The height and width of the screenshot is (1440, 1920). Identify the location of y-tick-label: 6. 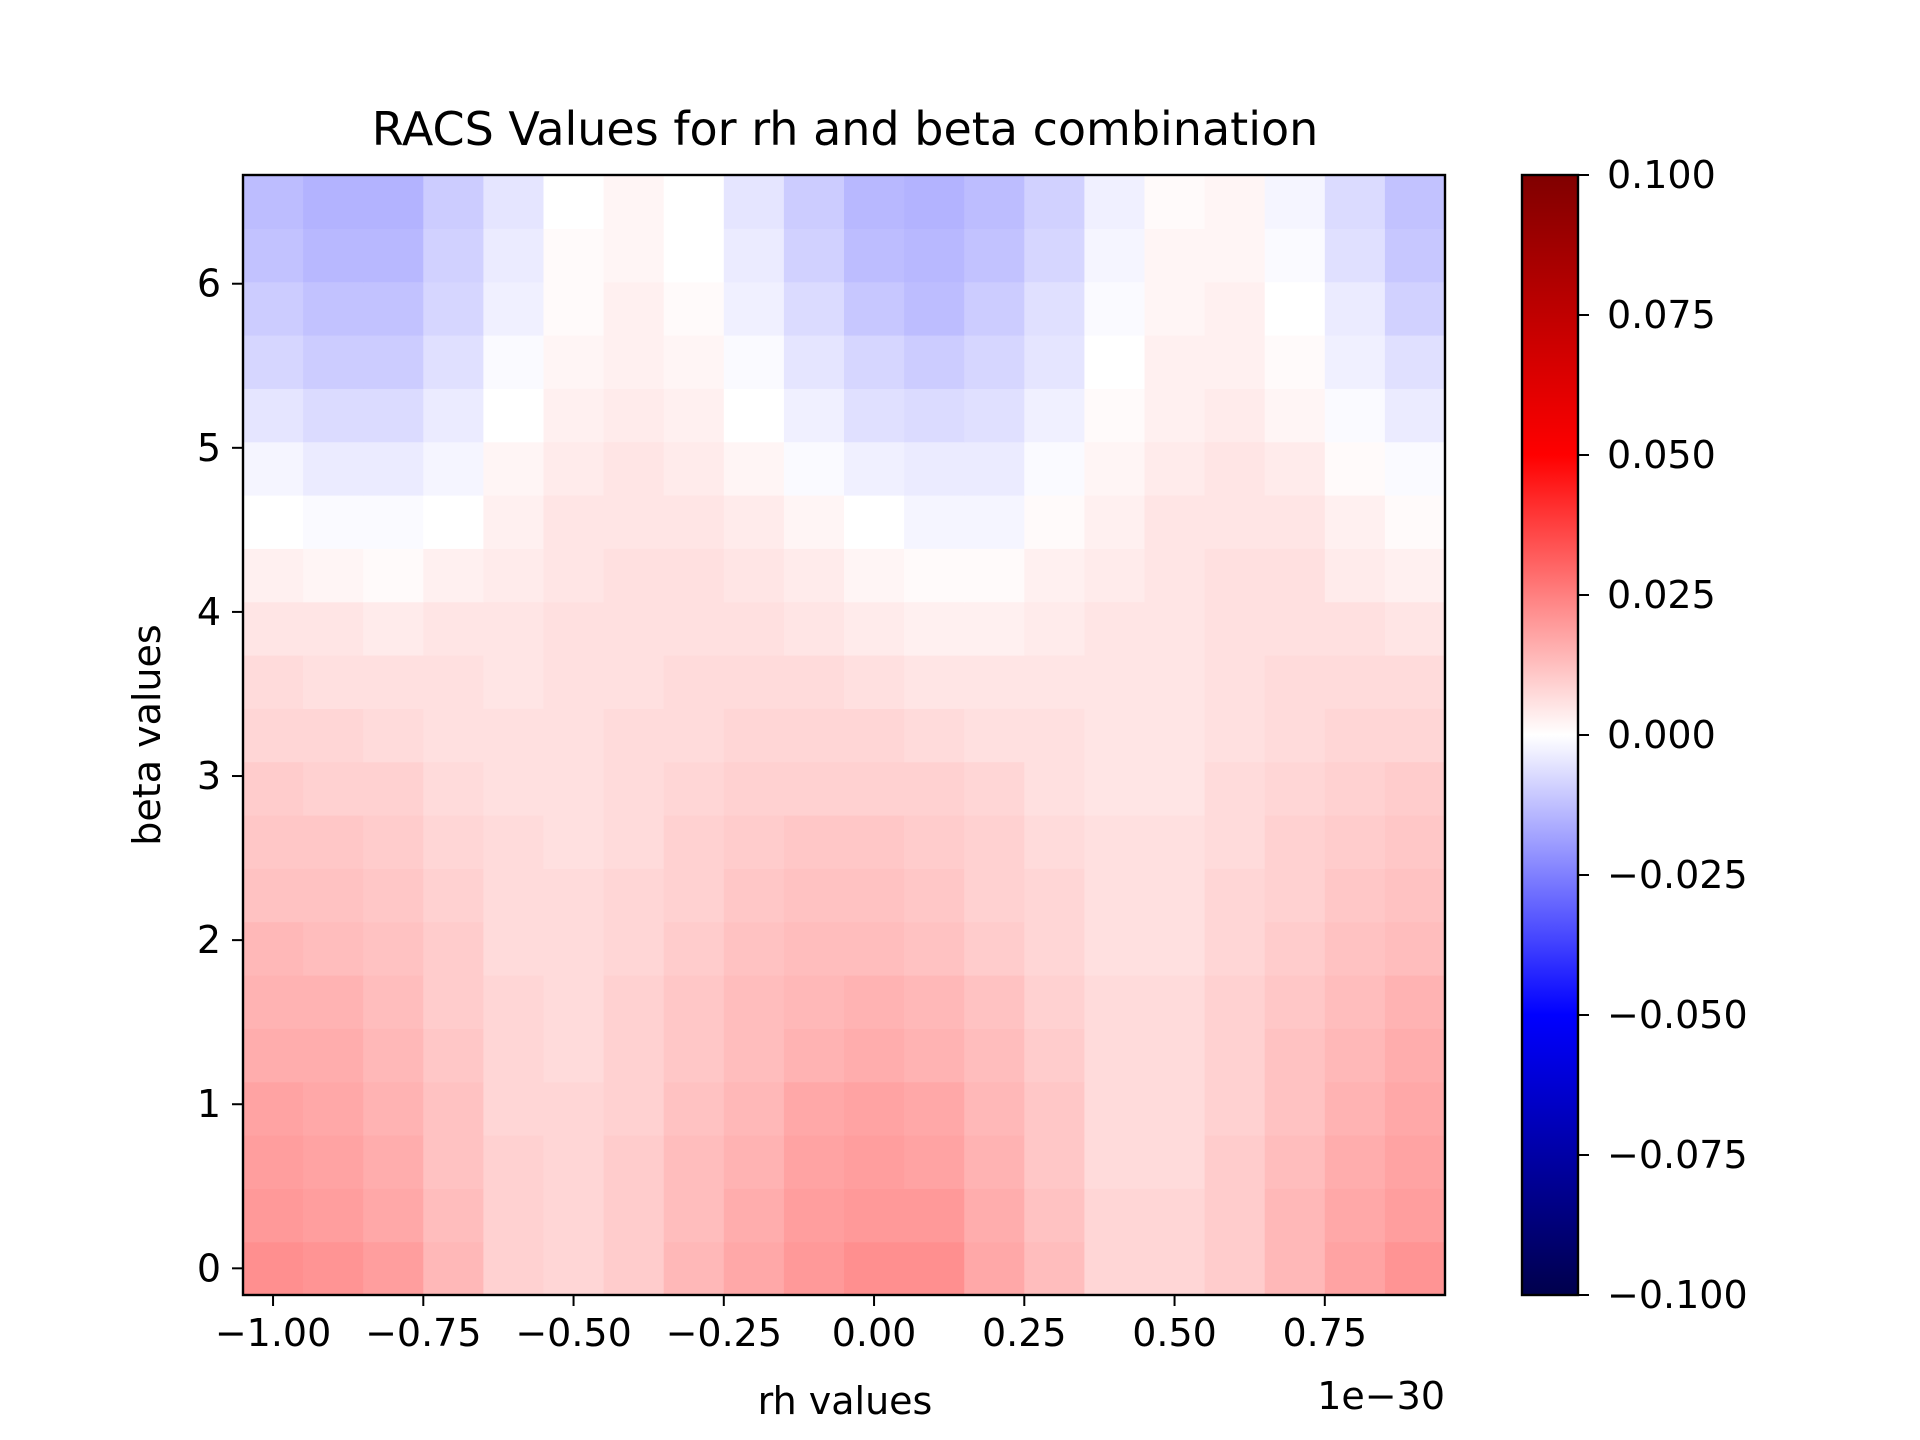
(209, 284).